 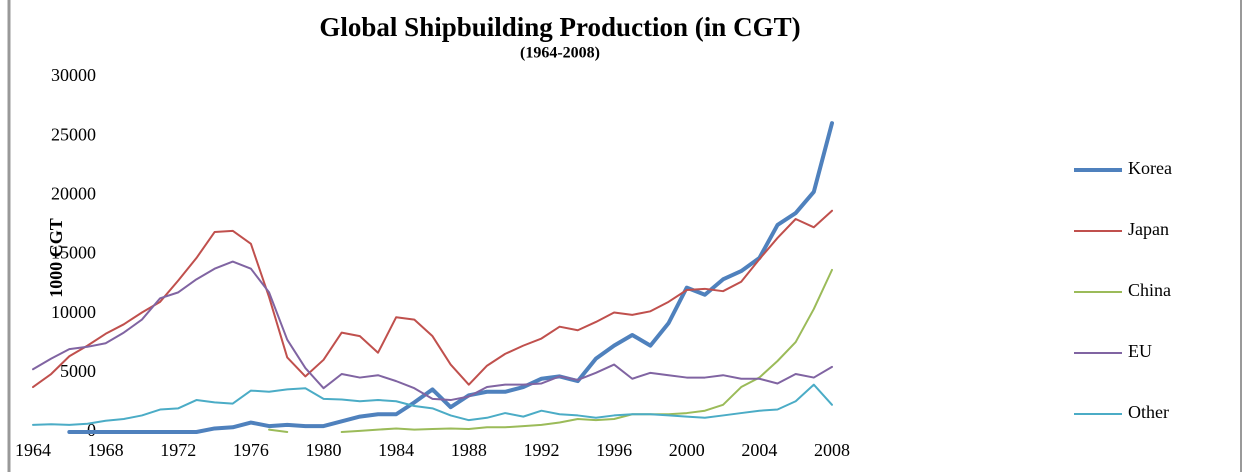 I want to click on series-line, so click(x=432, y=404).